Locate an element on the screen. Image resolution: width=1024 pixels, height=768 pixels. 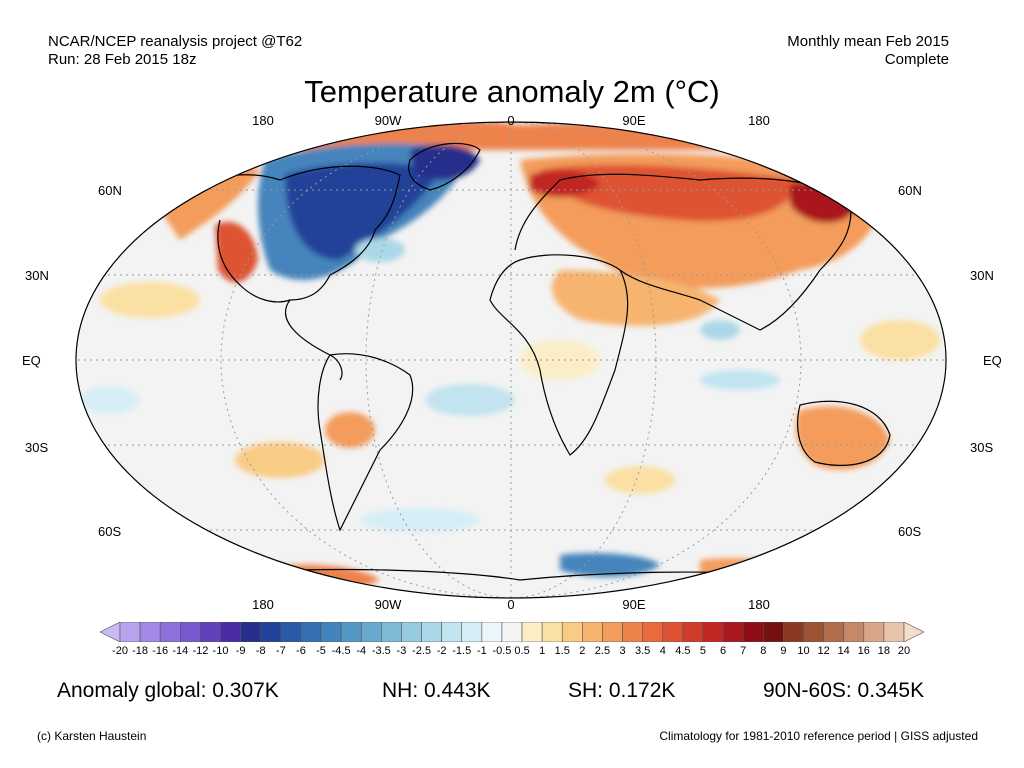
colorbar-tick-label: 2.5 is located at coordinates (602, 651).